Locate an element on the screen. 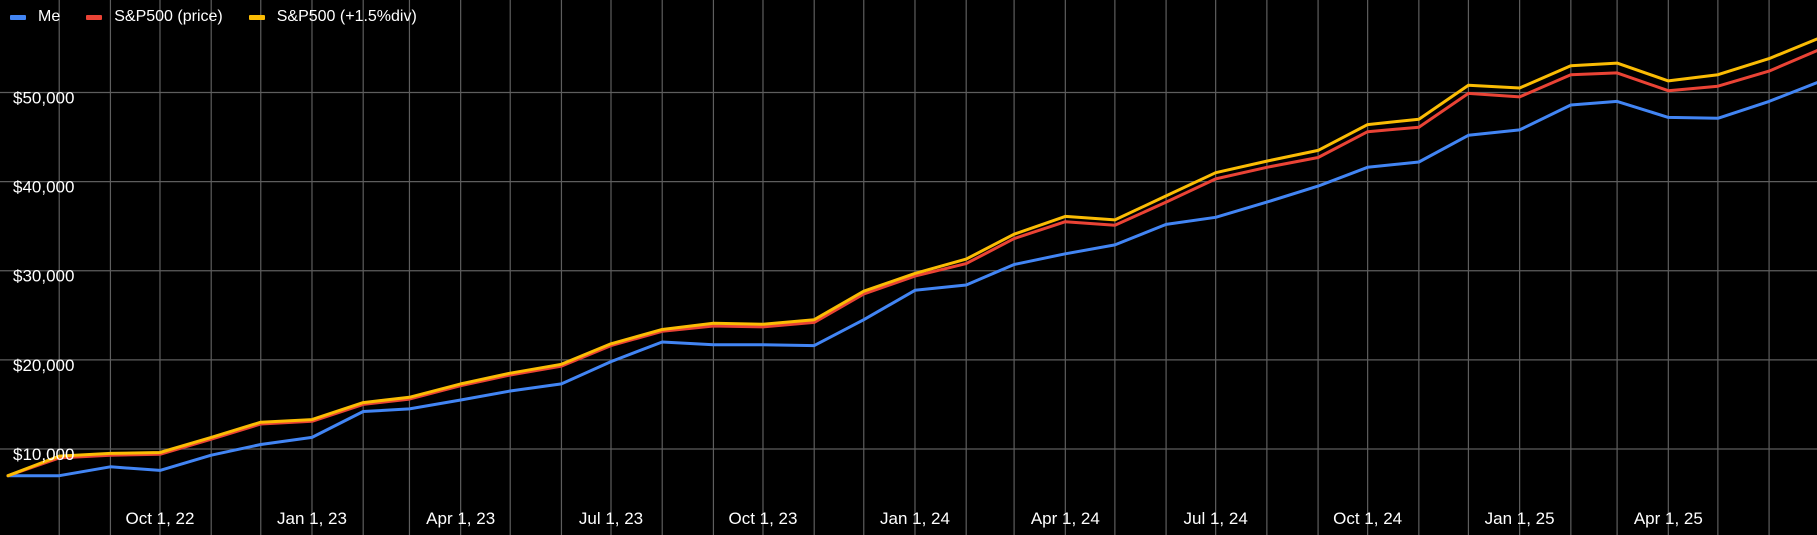 The image size is (1817, 535). legend-swatch-sp500-price is located at coordinates (94, 17).